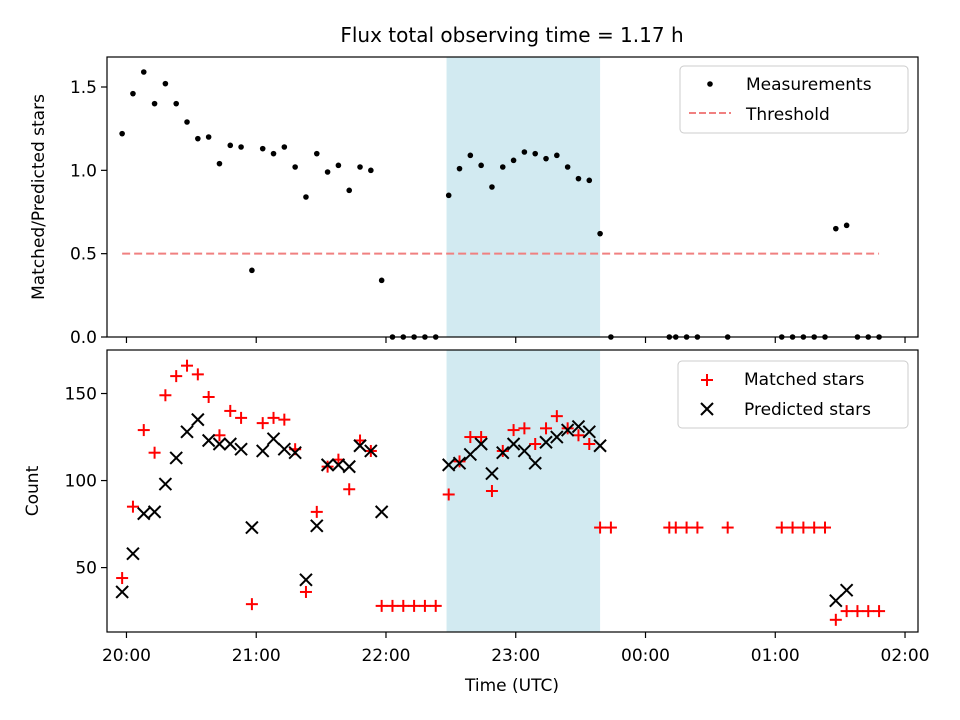 The height and width of the screenshot is (720, 960). Describe the element at coordinates (775, 656) in the screenshot. I see `x-tick-label: 01:00` at that location.